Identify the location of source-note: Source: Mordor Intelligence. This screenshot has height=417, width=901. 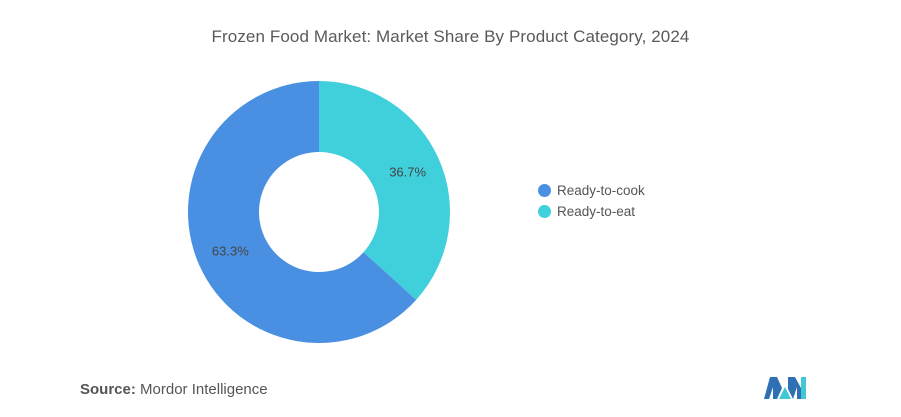
(174, 389).